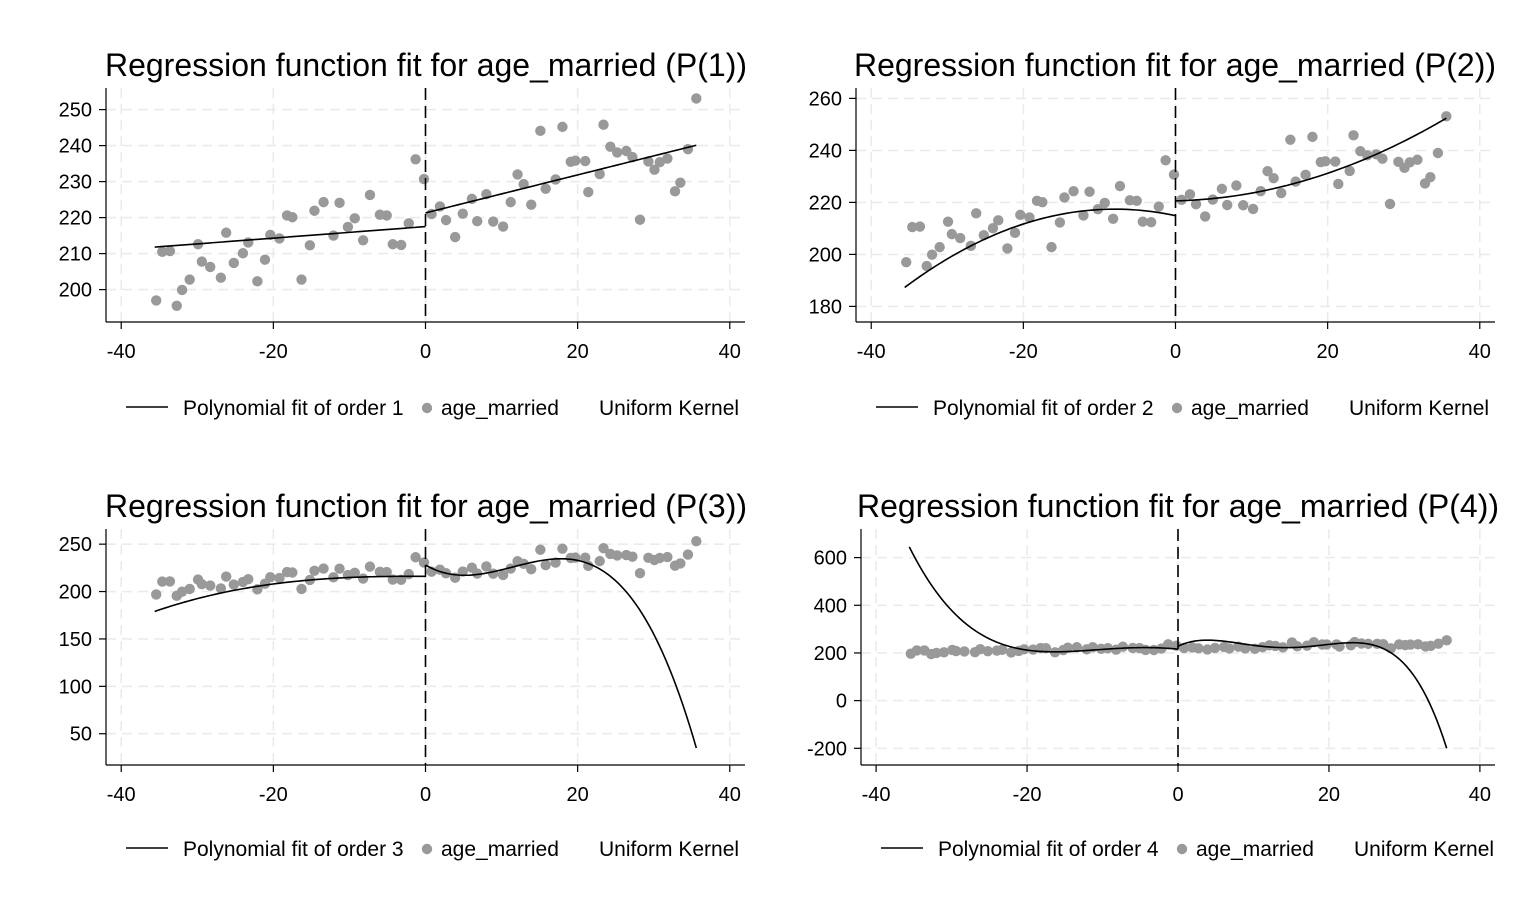  What do you see at coordinates (1329, 795) in the screenshot?
I see `x-tick-label: 20` at bounding box center [1329, 795].